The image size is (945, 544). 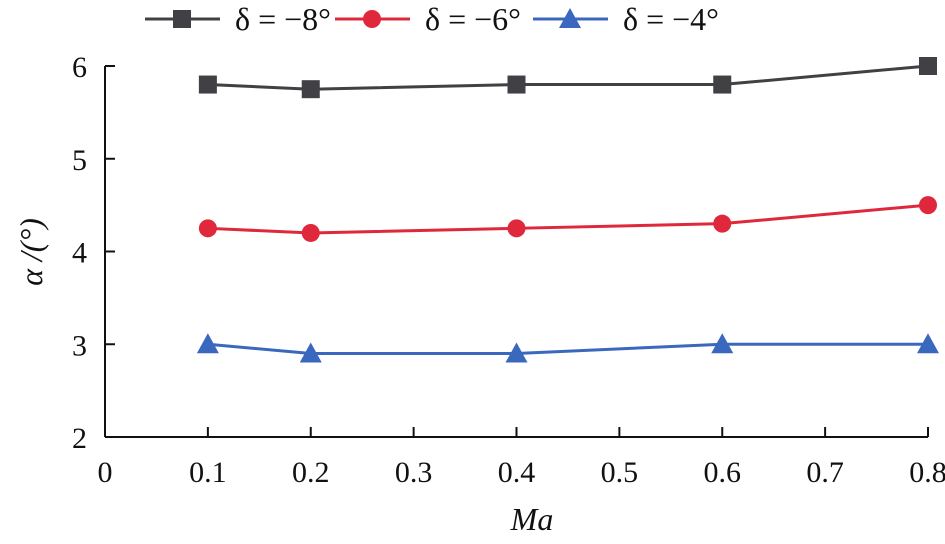 I want to click on x-tick-label: 0.1, so click(x=208, y=472).